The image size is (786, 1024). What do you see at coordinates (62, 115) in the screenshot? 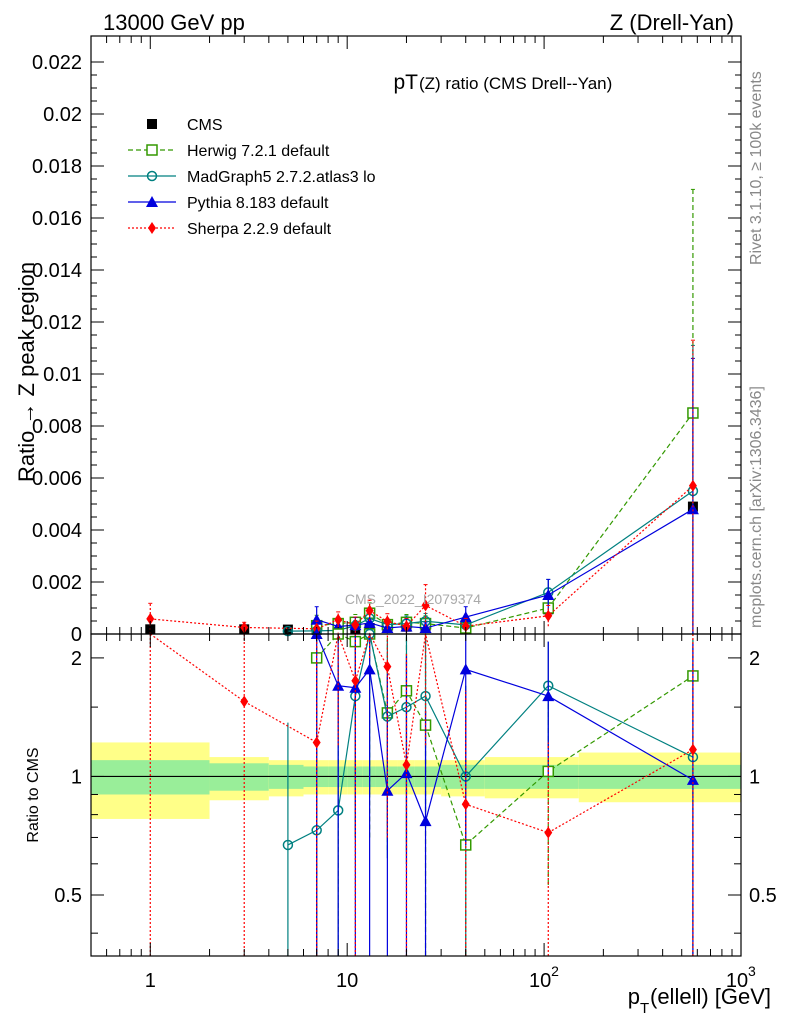
I see `main-ytick-label: 0.02` at bounding box center [62, 115].